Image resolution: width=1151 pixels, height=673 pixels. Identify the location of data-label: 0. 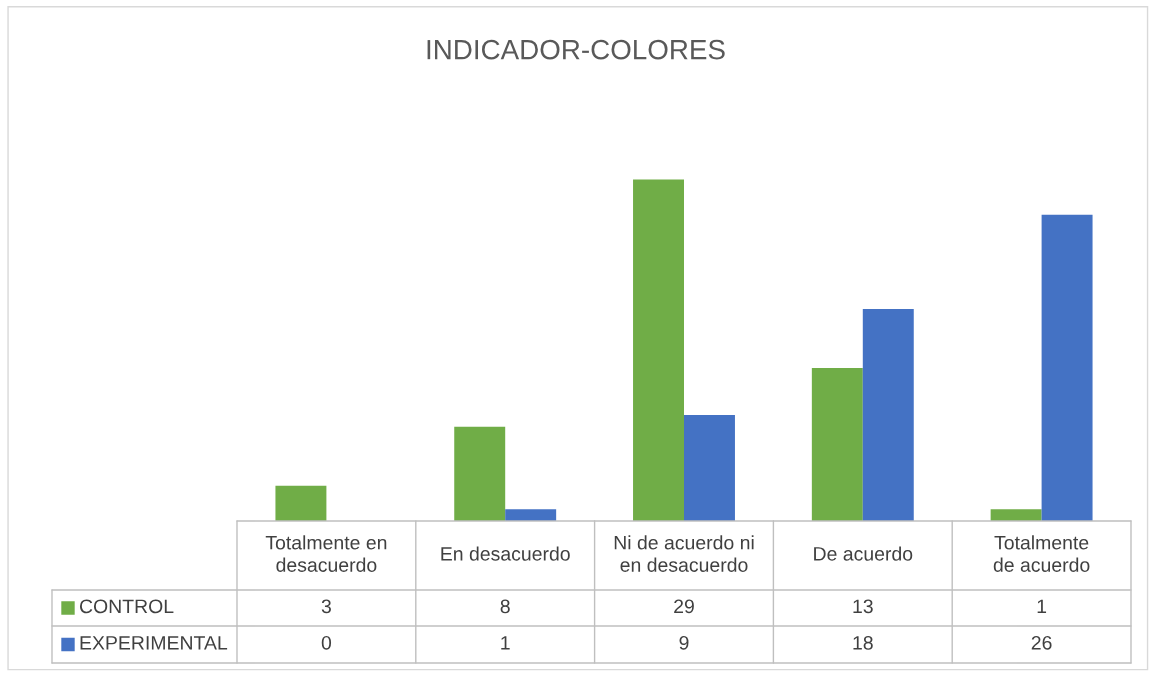
(326, 642).